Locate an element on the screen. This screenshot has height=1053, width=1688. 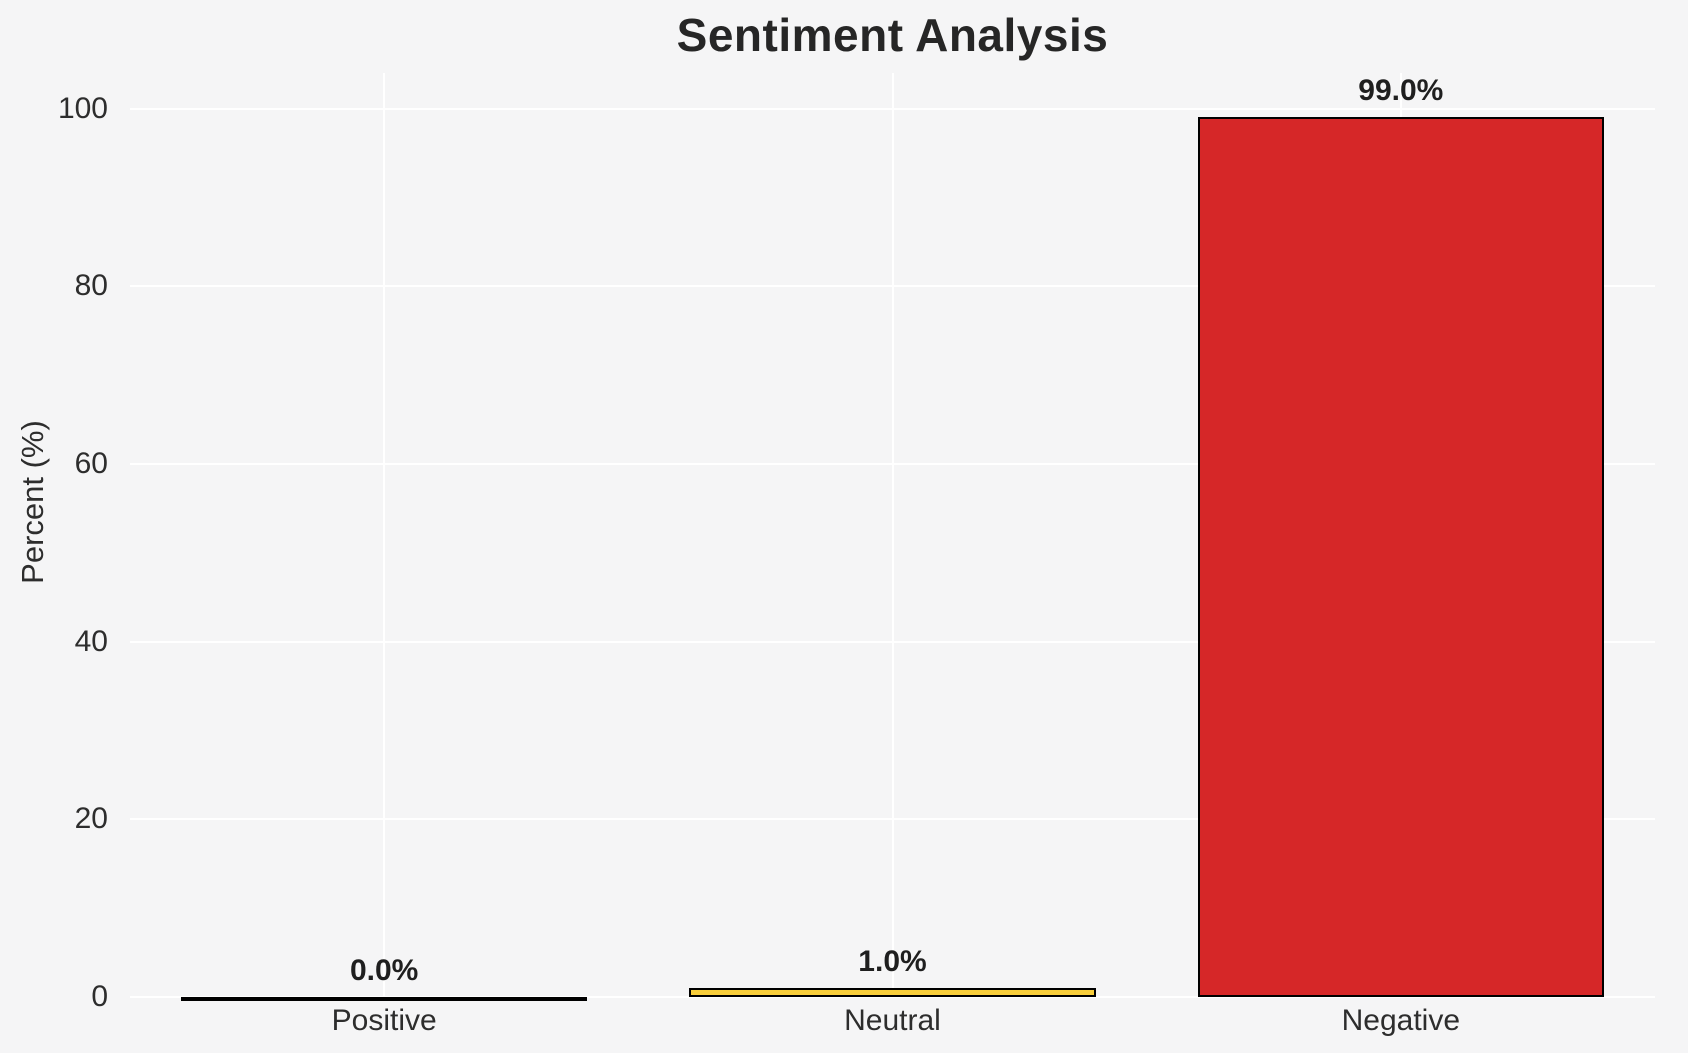
y-tick-label: 0 is located at coordinates (99, 996).